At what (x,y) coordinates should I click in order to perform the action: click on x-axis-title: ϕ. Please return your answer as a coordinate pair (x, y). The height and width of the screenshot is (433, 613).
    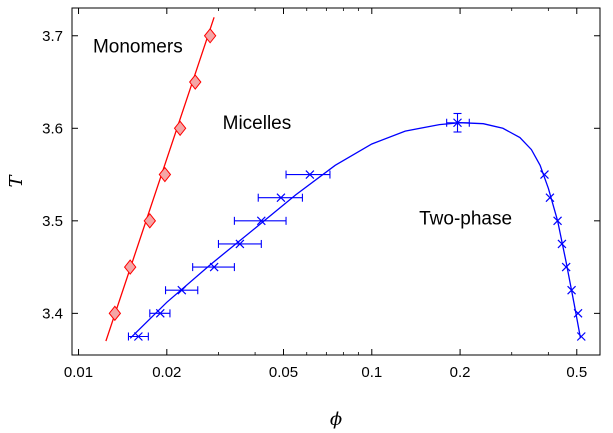
    Looking at the image, I should click on (336, 419).